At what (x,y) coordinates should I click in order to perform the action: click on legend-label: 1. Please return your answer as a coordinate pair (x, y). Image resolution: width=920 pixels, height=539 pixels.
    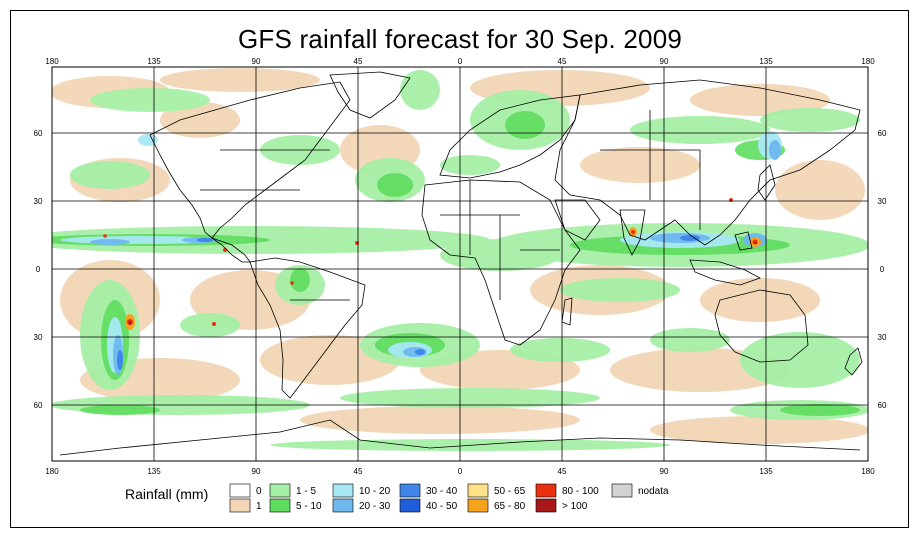
    Looking at the image, I should click on (259, 506).